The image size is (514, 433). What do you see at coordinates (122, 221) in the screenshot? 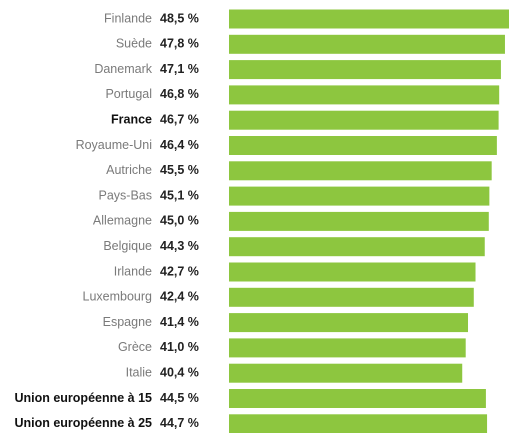
I see `category-label: Allemagne` at bounding box center [122, 221].